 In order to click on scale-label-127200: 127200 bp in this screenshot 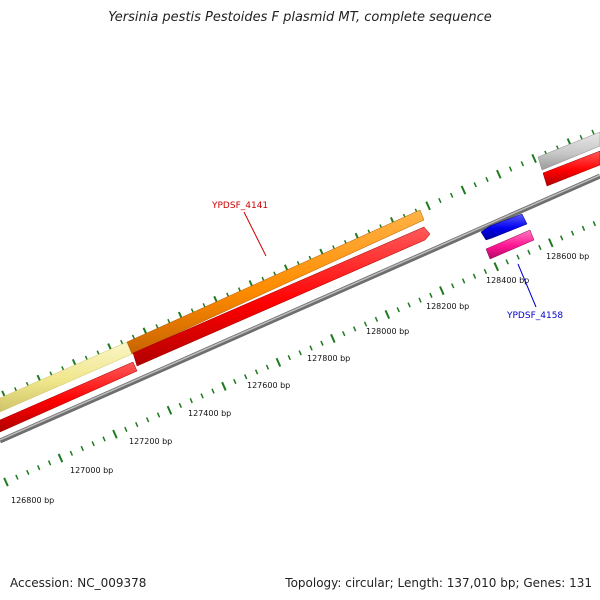, I will do `click(150, 441)`.